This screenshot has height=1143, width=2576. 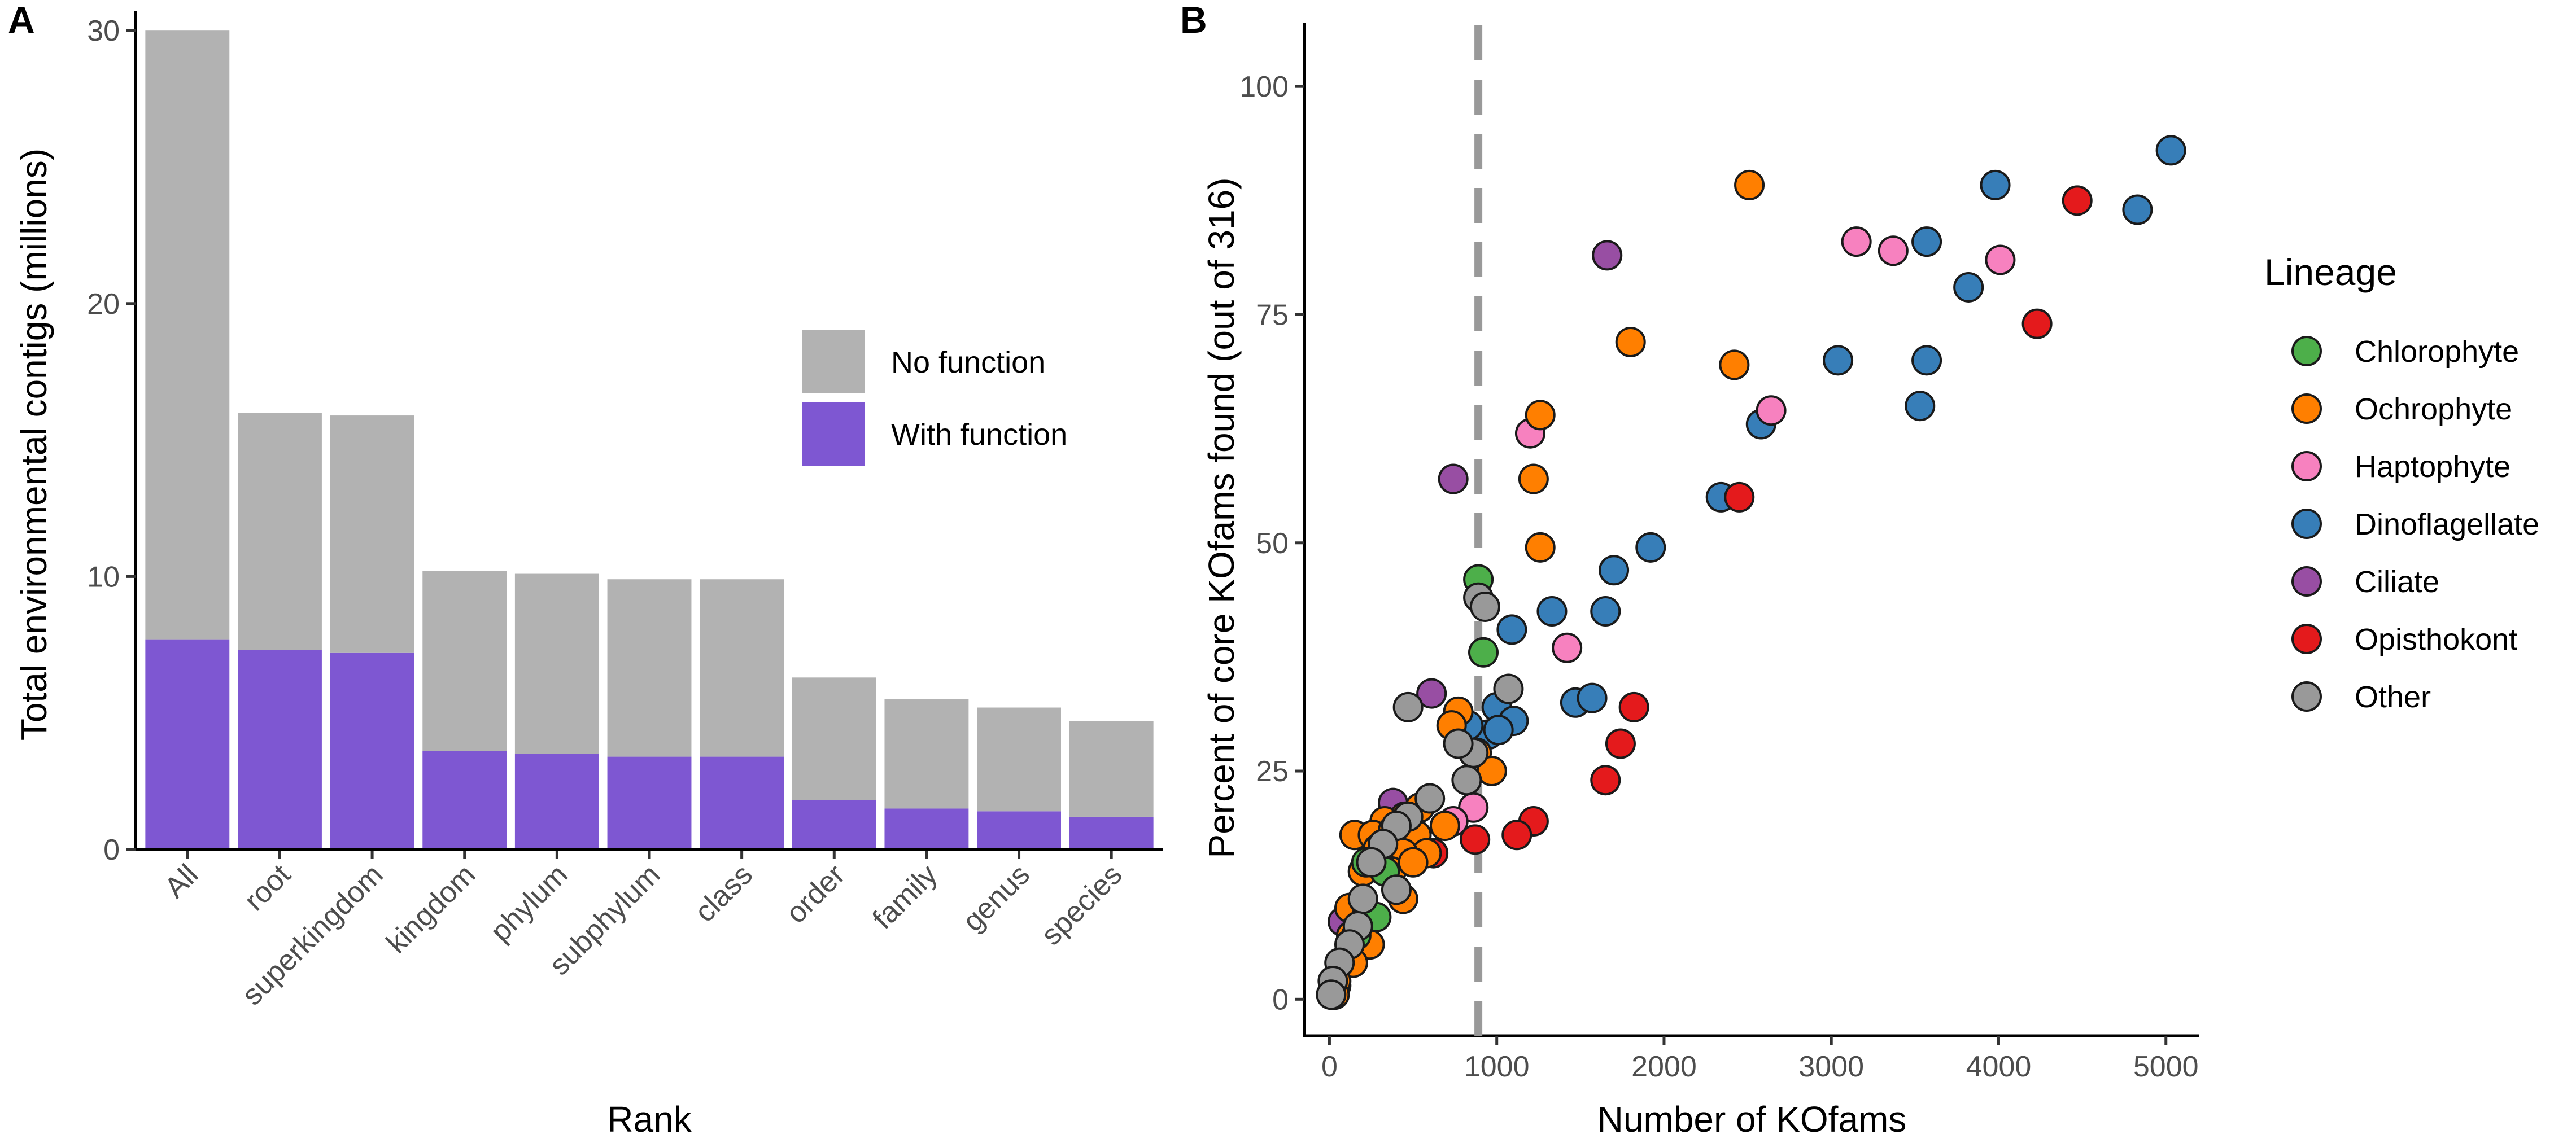 What do you see at coordinates (556, 663) in the screenshot?
I see `bar-phylum-no-function` at bounding box center [556, 663].